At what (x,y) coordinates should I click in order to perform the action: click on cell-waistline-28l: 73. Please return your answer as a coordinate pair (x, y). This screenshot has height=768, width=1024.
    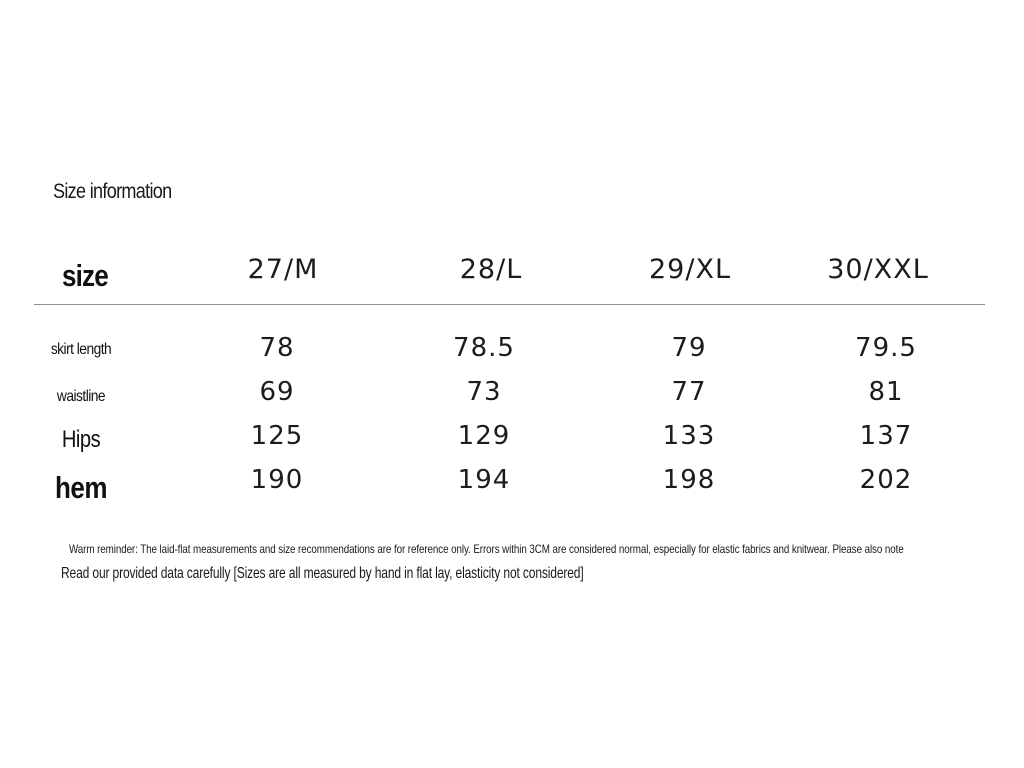
    Looking at the image, I should click on (484, 392).